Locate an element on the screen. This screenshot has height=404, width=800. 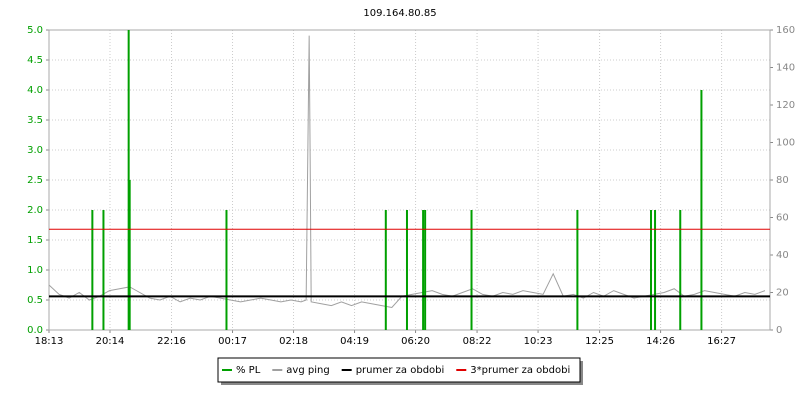
y-tick-label: 1.0 is located at coordinates (35, 270).